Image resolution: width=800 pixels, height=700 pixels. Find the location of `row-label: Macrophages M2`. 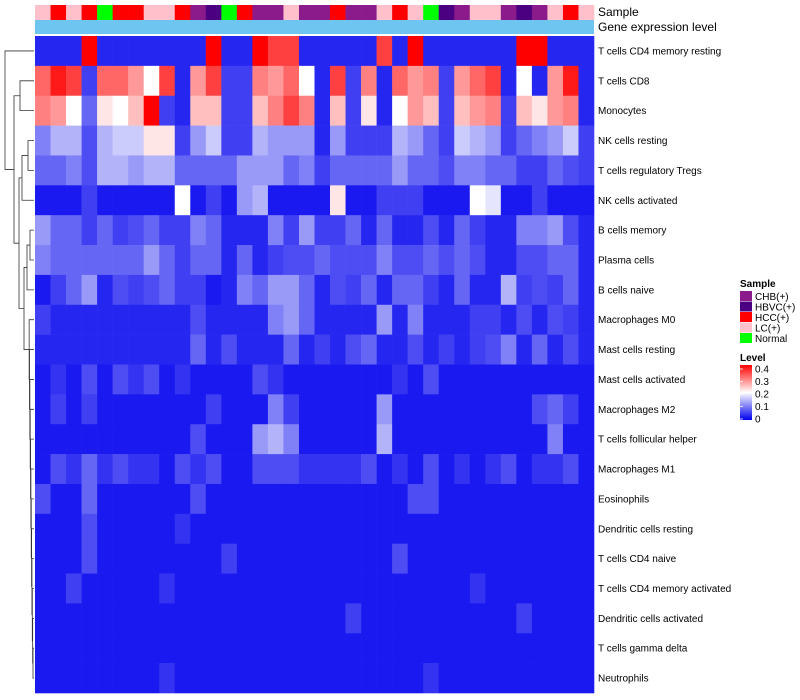

row-label: Macrophages M2 is located at coordinates (637, 410).